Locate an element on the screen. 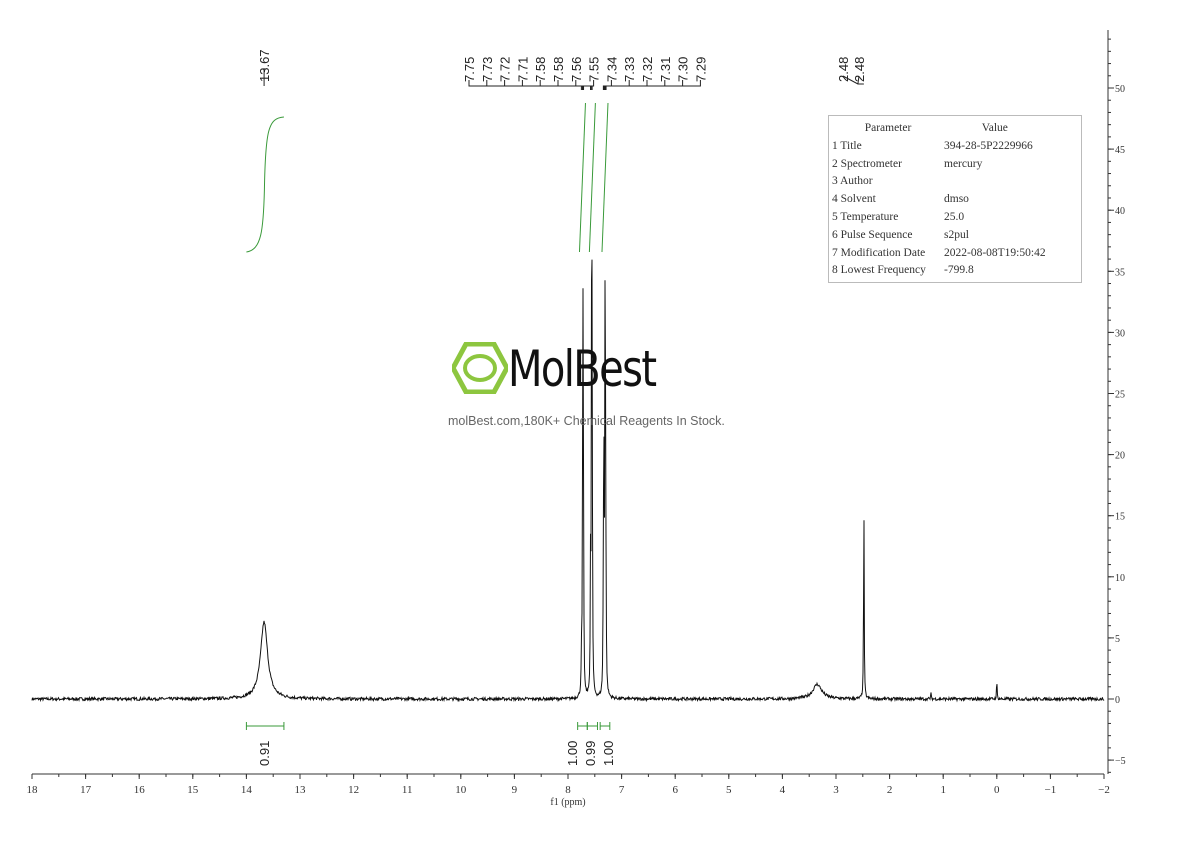 The height and width of the screenshot is (841, 1190). param-name: 7 Modification Date is located at coordinates (879, 252).